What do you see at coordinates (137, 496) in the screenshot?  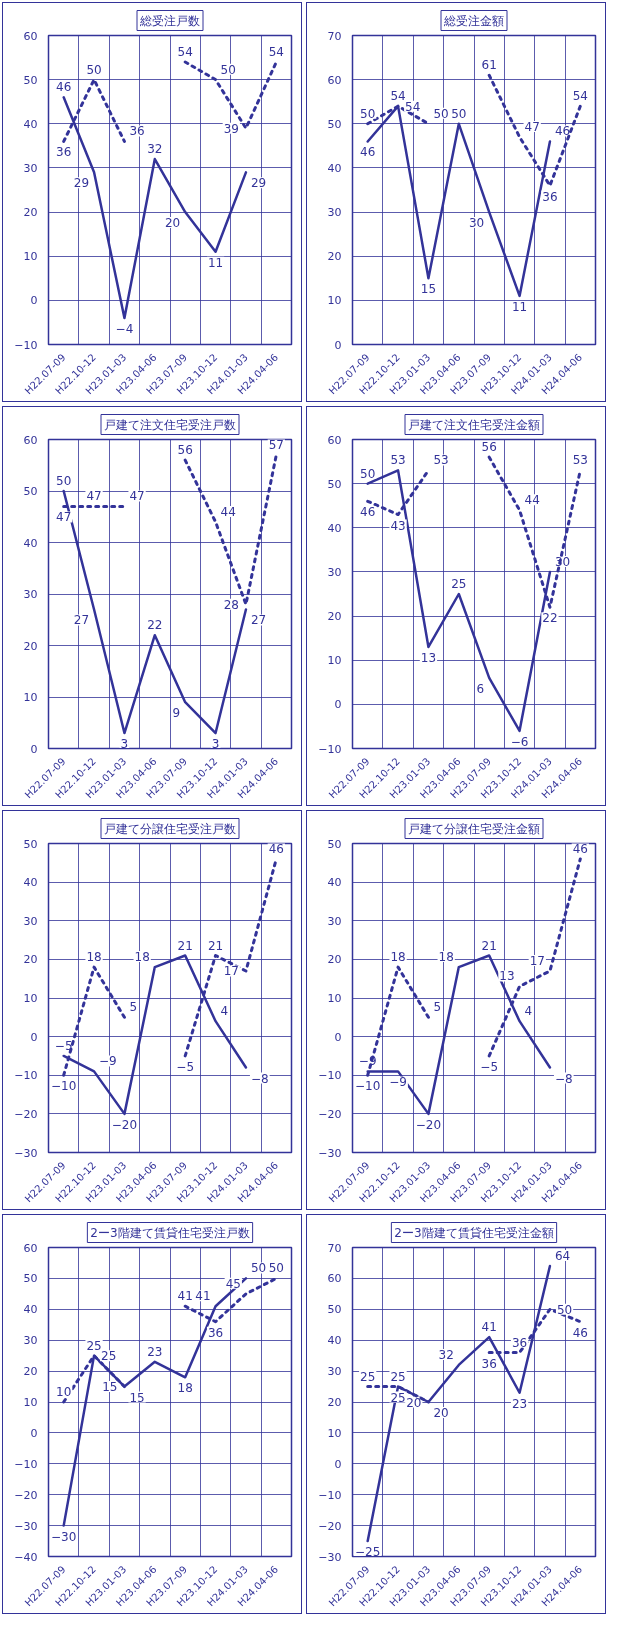 I see `data-label: 47` at bounding box center [137, 496].